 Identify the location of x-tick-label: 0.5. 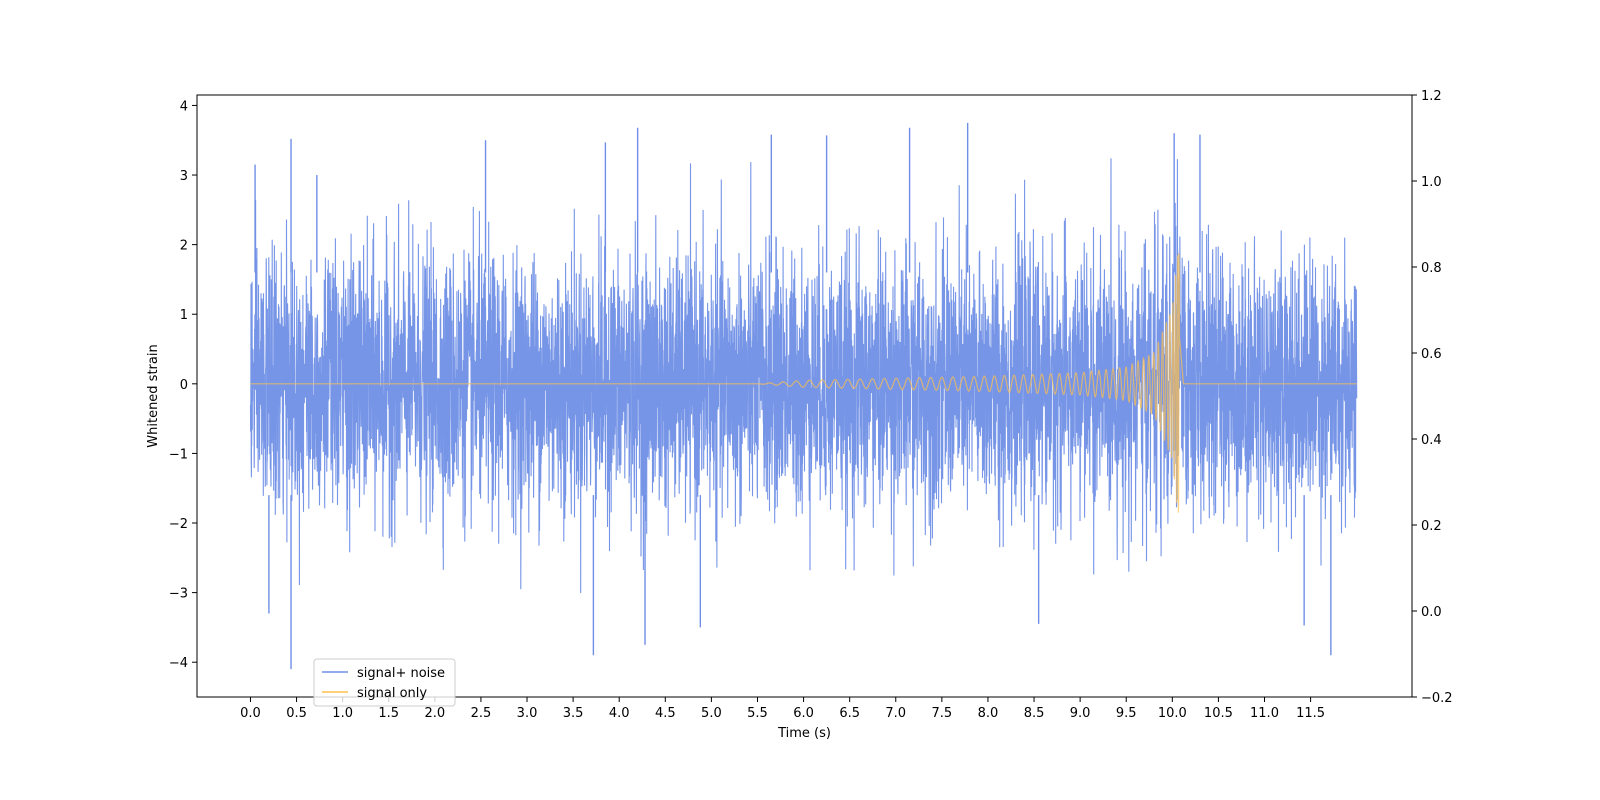
(296, 713).